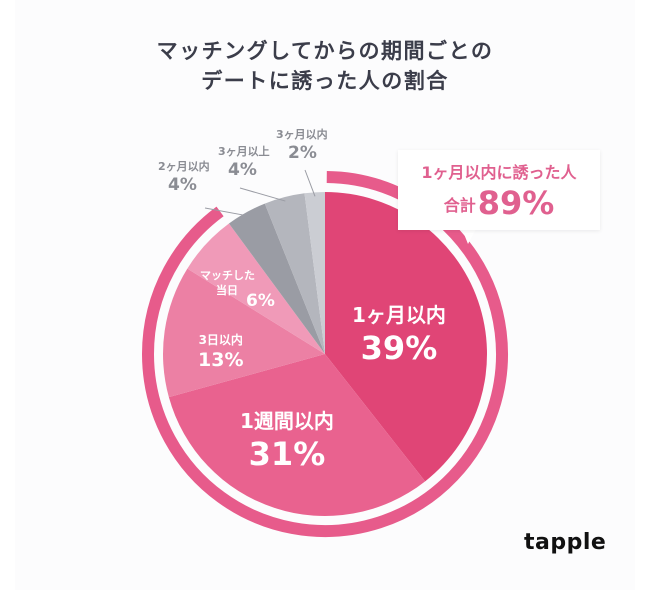 This screenshot has width=650, height=590. I want to click on slice-label-2months: 2ヶ月以内 4%, so click(184, 177).